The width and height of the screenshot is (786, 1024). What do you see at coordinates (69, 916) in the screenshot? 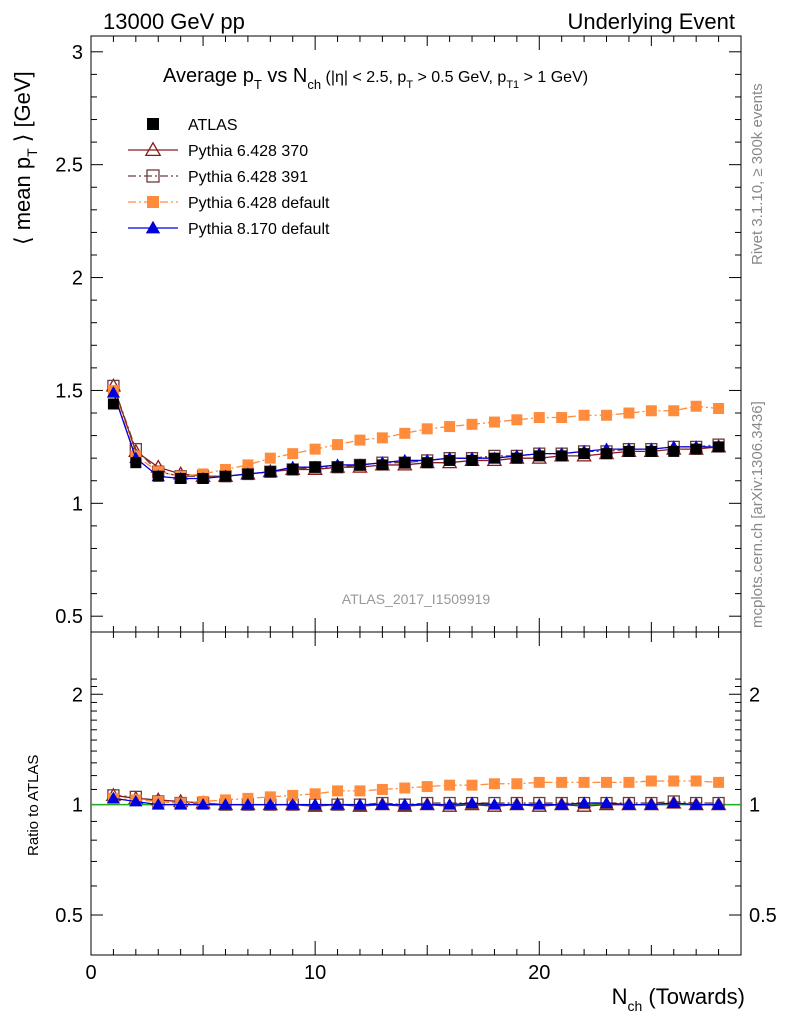
I see `y-tick-label-ratio-left: 0.5` at bounding box center [69, 916].